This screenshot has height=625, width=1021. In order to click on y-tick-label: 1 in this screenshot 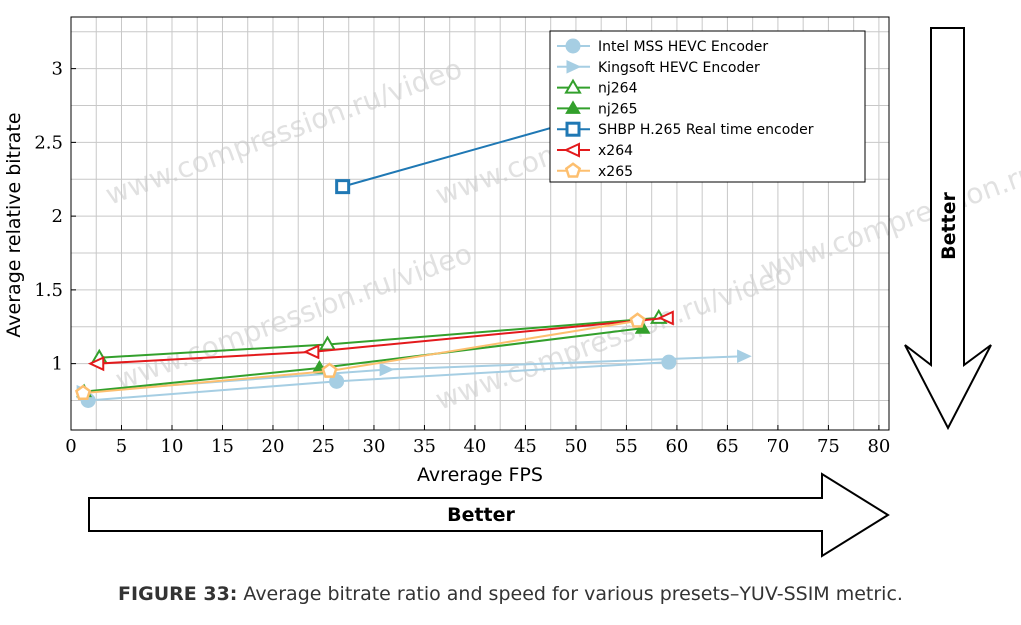, I will do `click(57, 364)`.